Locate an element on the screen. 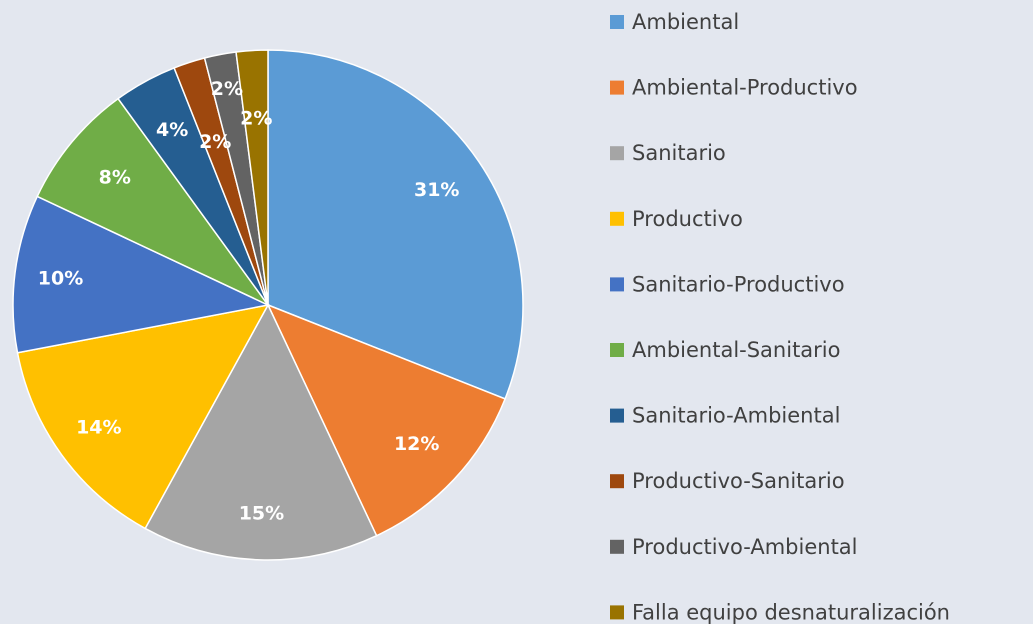  legend-label: Ambiental-Sanitario is located at coordinates (736, 350).